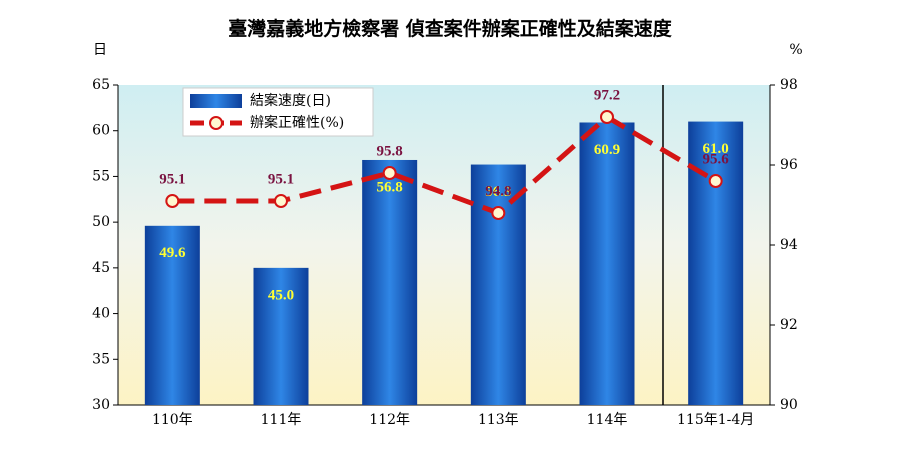 This screenshot has width=900, height=450. I want to click on line-value-label: 95.6, so click(716, 159).